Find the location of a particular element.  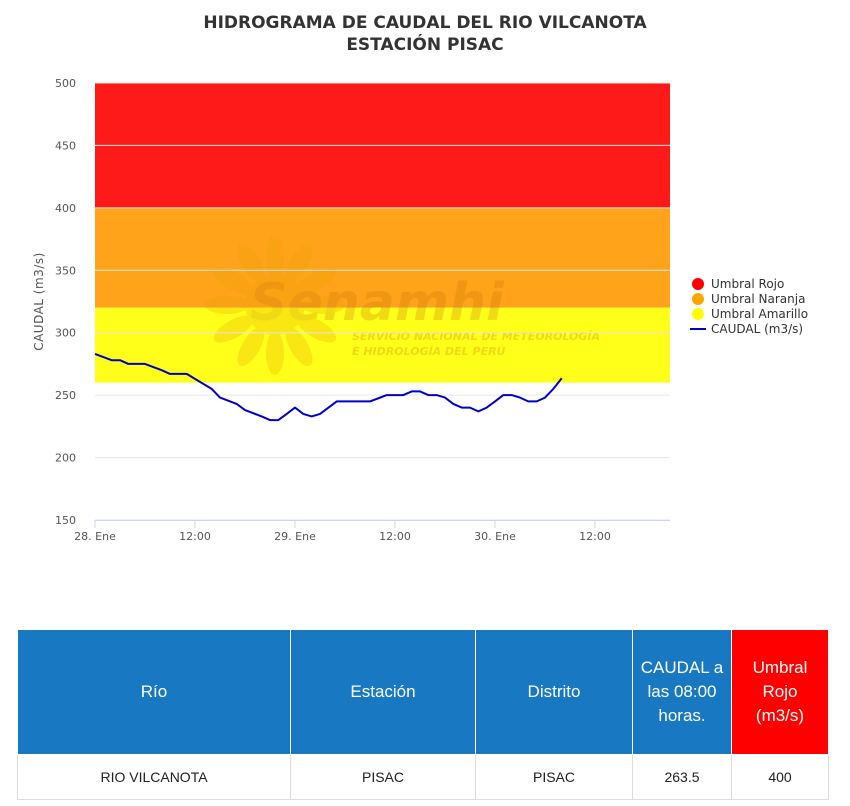

watermark-line1: SERVICIO NACIONAL DE METEOROLOGÍA is located at coordinates (476, 336).